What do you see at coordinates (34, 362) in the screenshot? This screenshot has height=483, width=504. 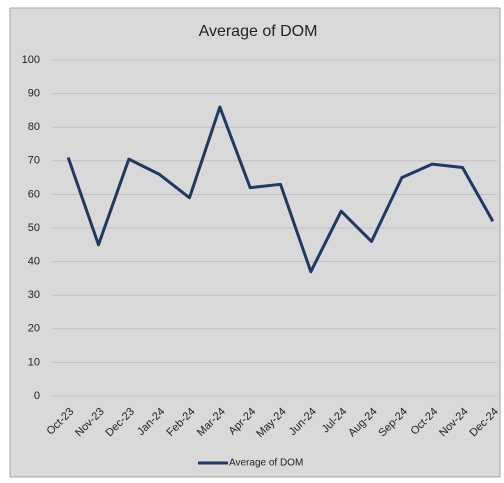 I see `y-tick-label: 10` at bounding box center [34, 362].